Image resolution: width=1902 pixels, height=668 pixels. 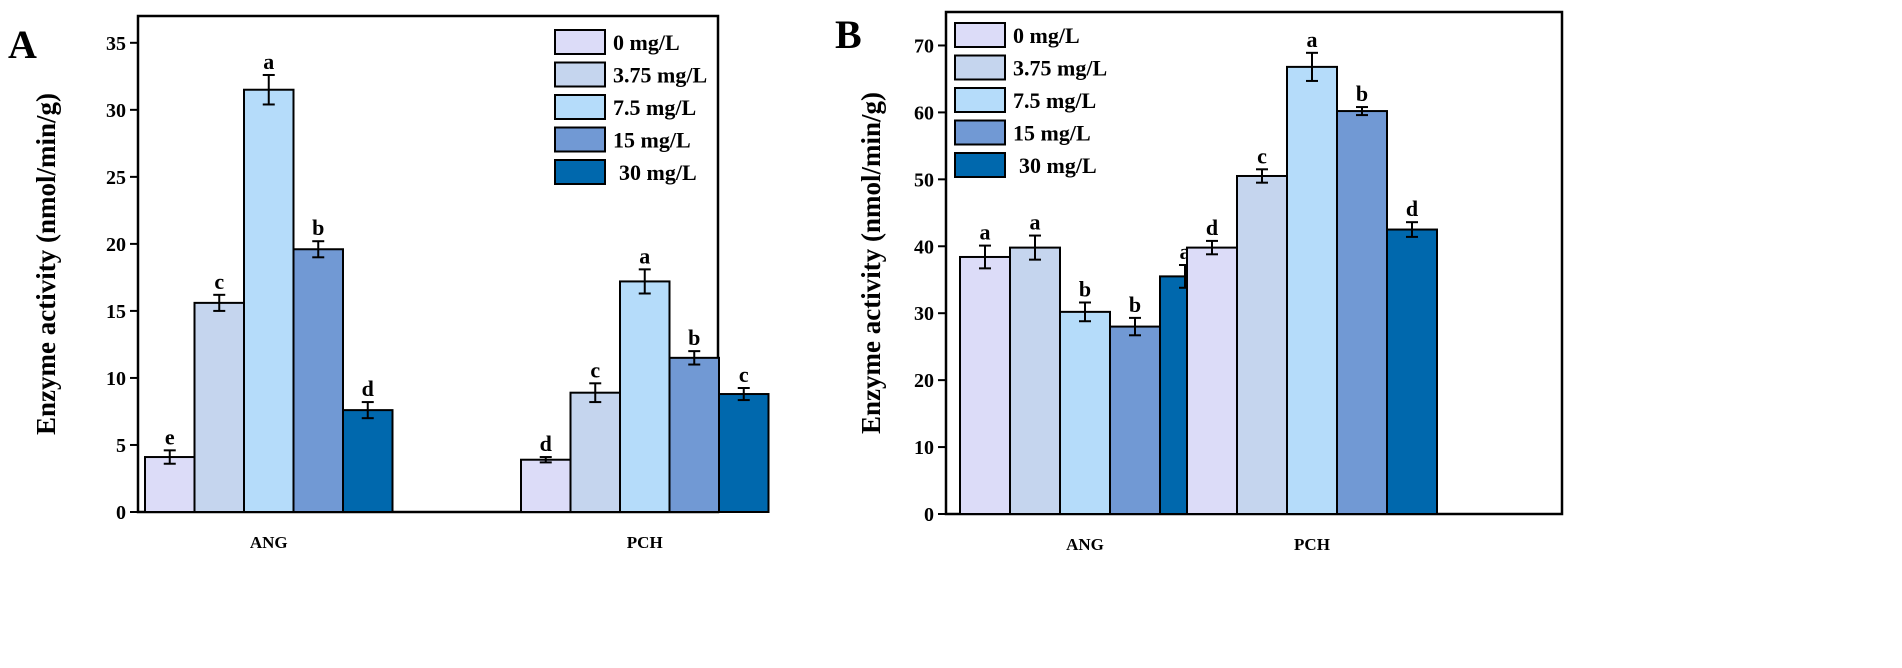 I want to click on y-tick-label: 15, so click(x=116, y=312).